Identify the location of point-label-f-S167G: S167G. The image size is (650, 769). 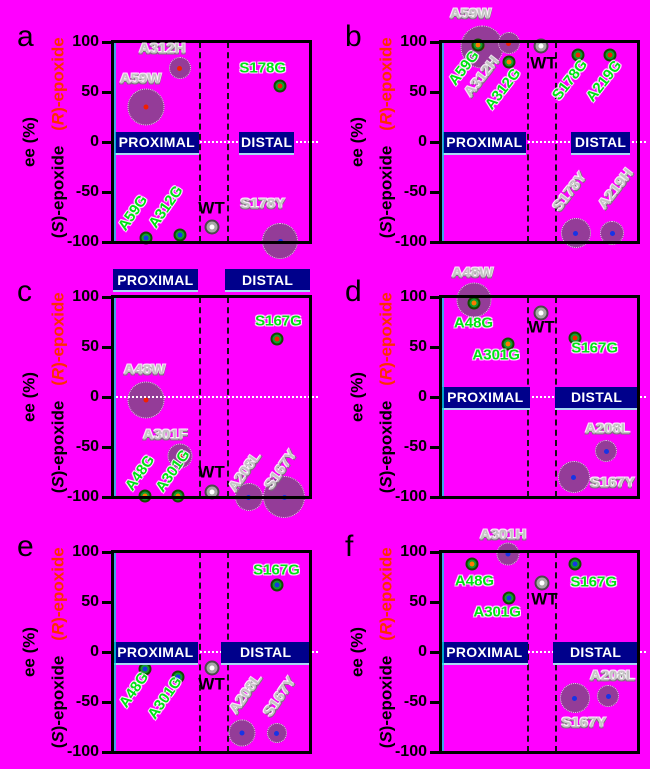
(594, 582).